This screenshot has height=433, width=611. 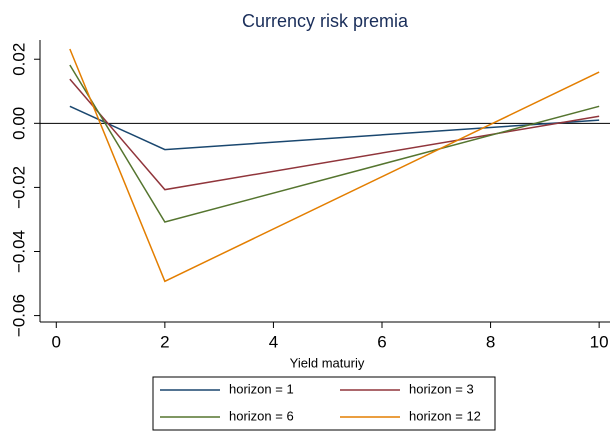 I want to click on x-axis-label: Yield maturiy, so click(x=327, y=362).